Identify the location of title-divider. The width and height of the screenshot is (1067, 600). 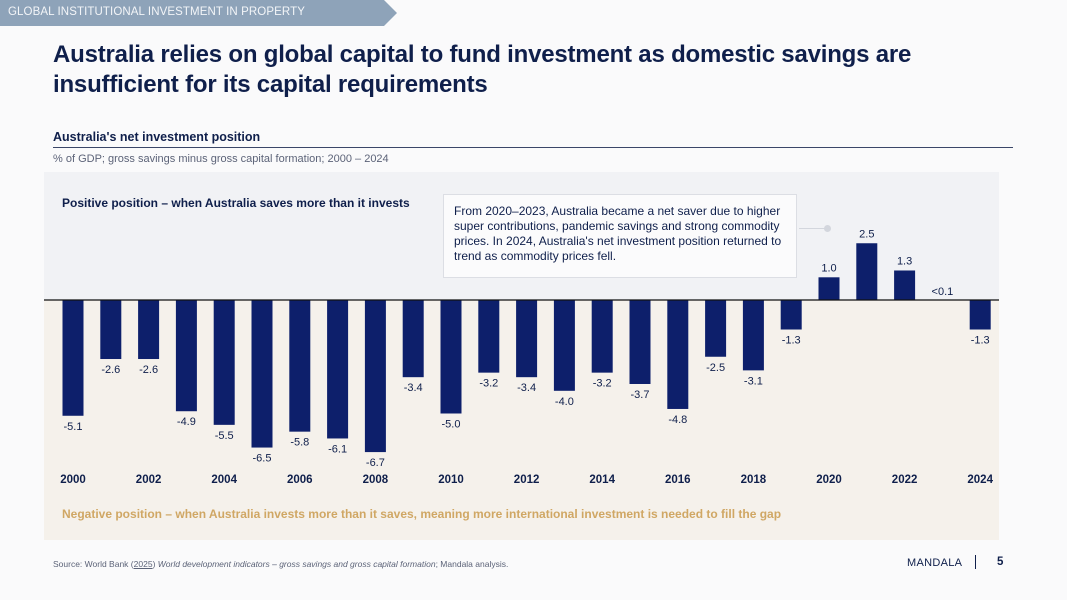
(533, 147).